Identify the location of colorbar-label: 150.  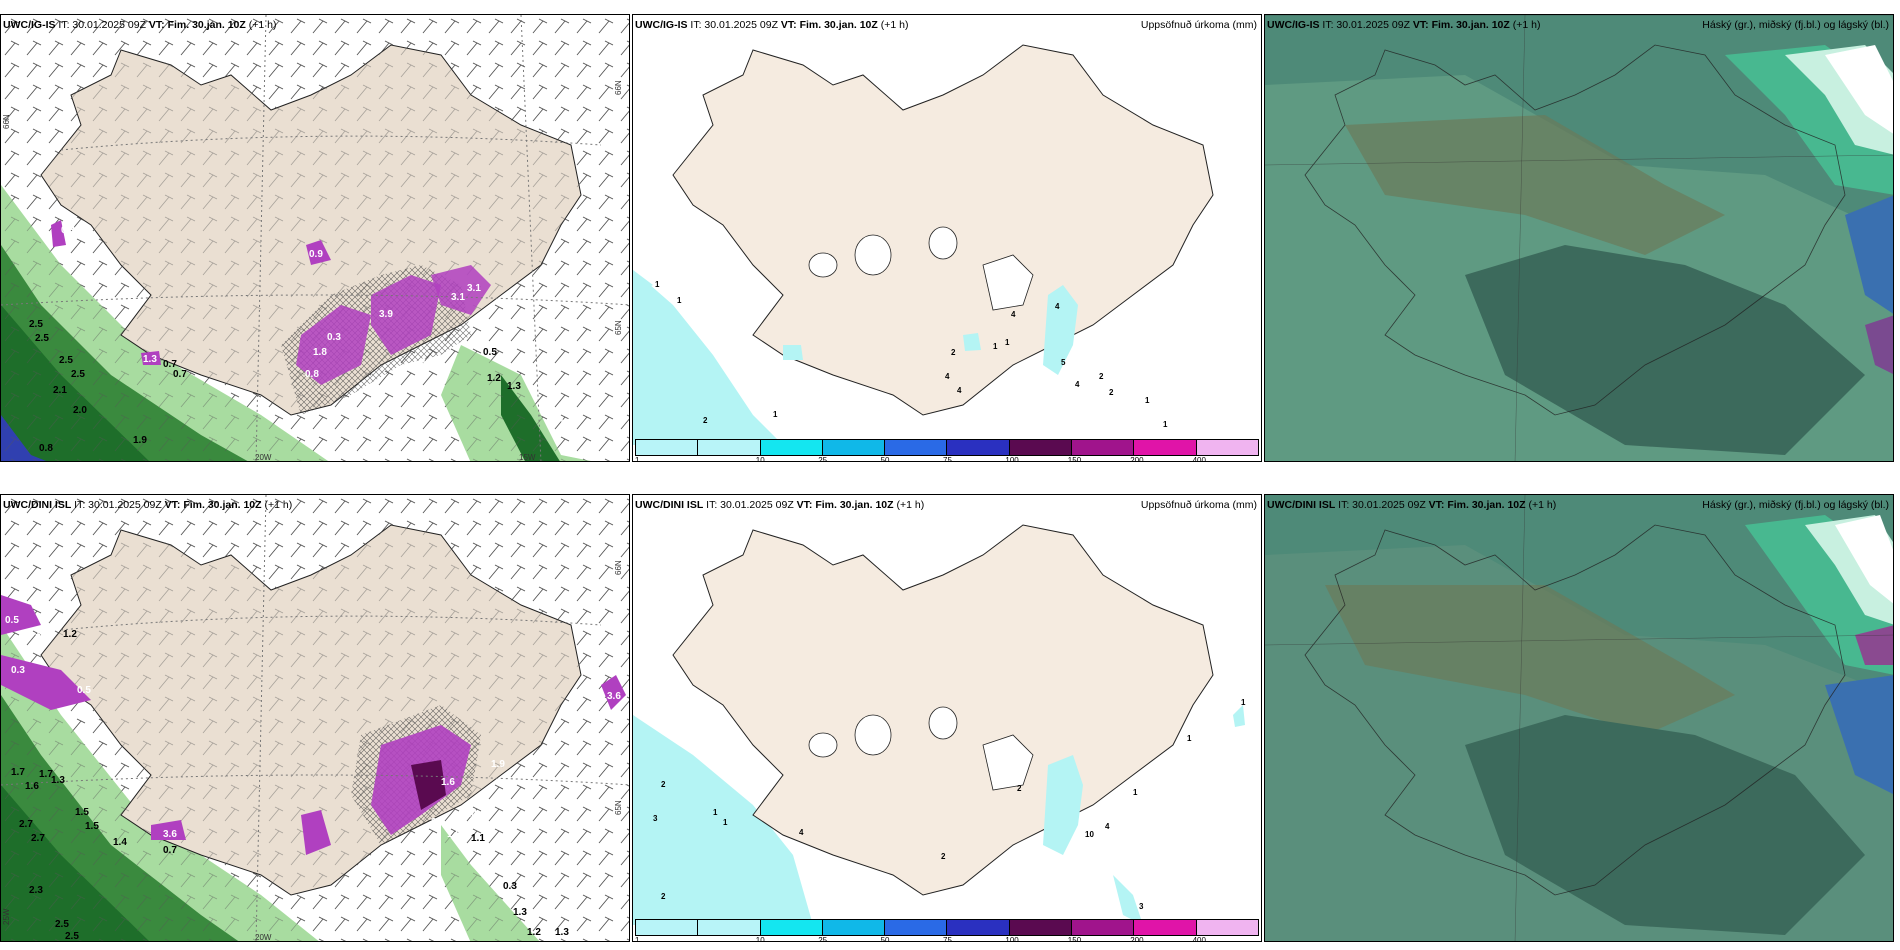
(1074, 939).